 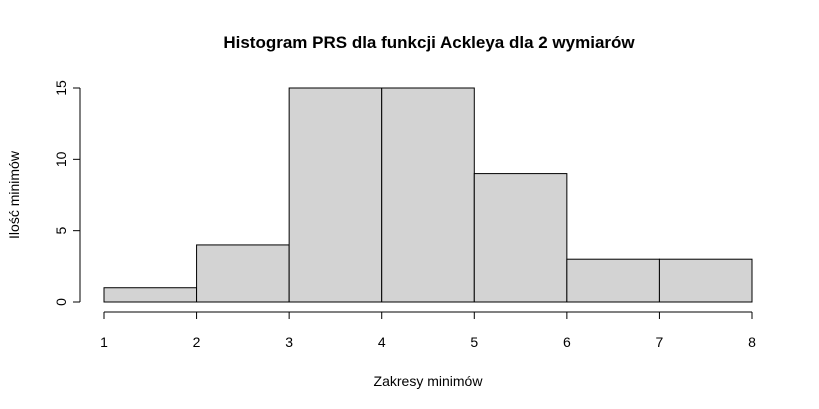 I want to click on x-tick-label: 6, so click(x=567, y=342).